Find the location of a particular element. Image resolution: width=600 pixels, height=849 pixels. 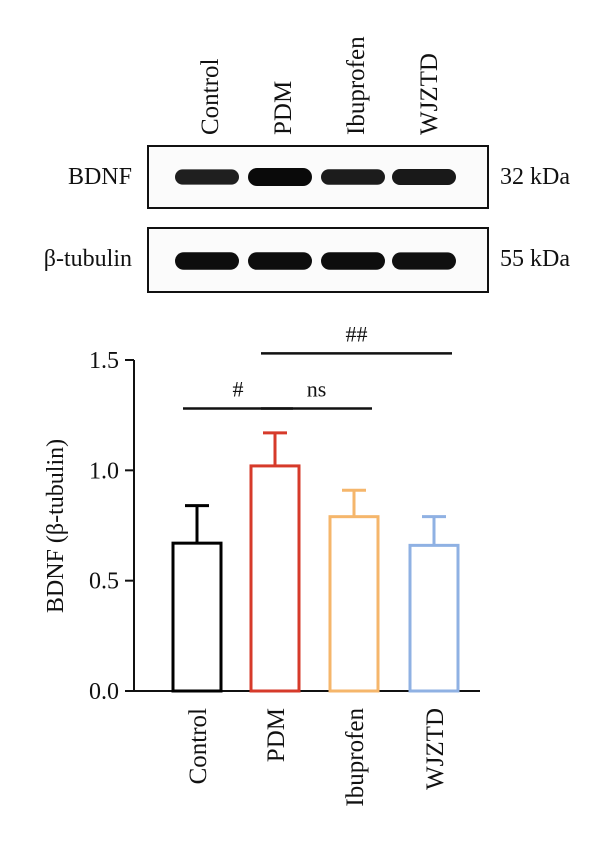

blot-row-label: BDNF is located at coordinates (100, 177).